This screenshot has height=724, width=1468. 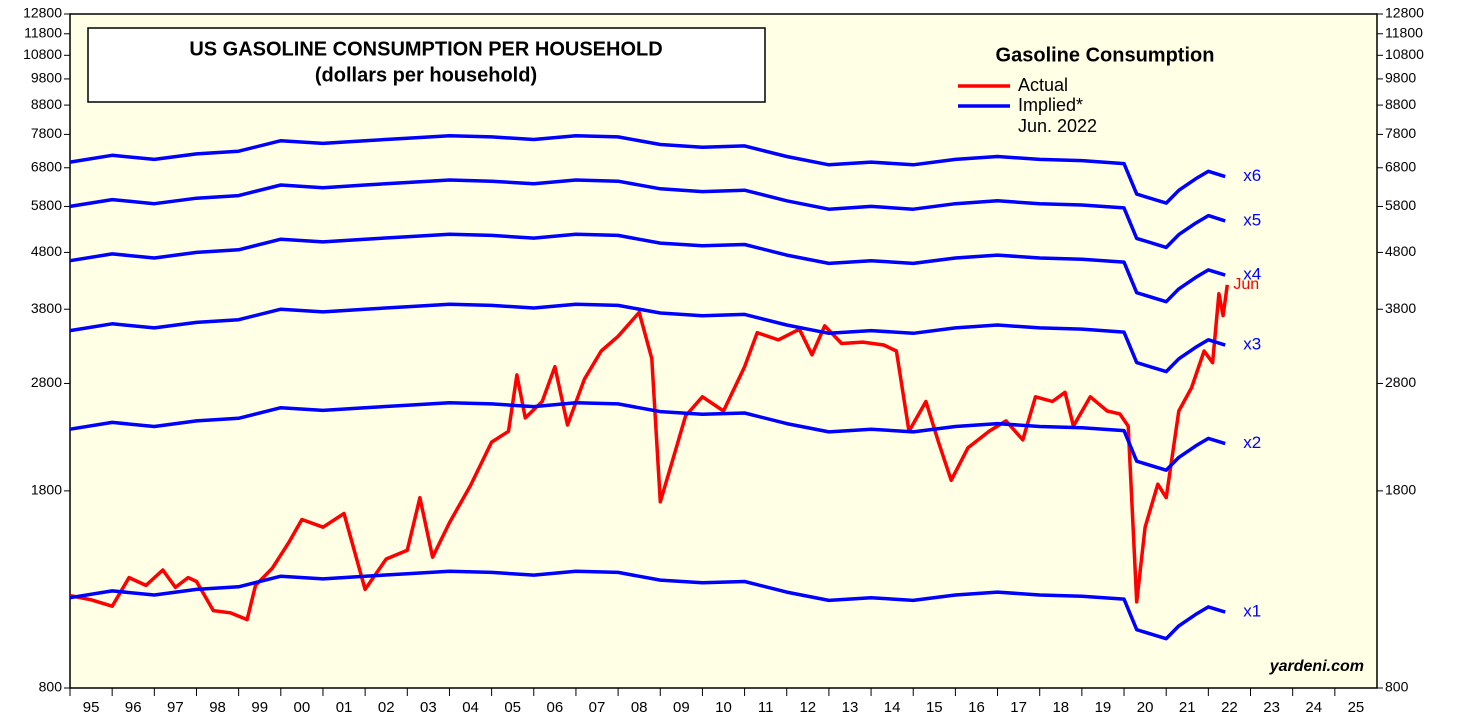 What do you see at coordinates (43, 32) in the screenshot?
I see `y-tick-label: 11800` at bounding box center [43, 32].